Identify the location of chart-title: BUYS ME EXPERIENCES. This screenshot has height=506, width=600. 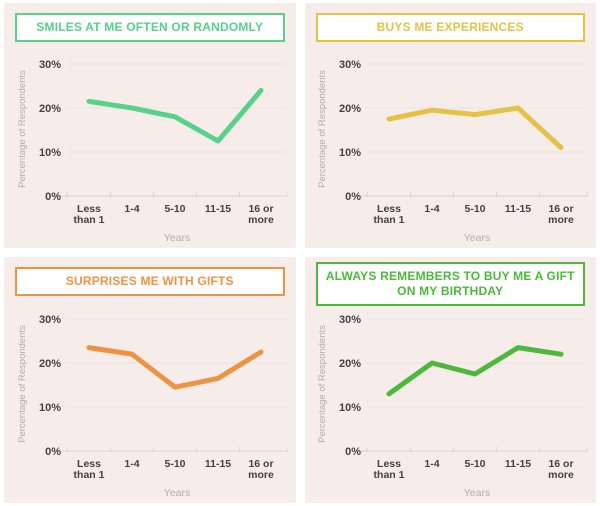
(450, 27).